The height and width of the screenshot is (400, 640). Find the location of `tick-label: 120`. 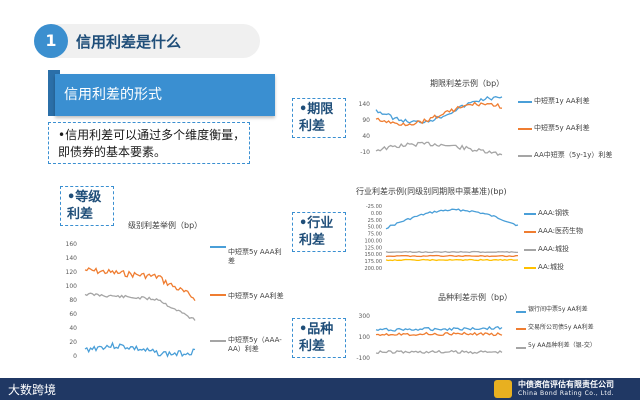

tick-label: 120 is located at coordinates (72, 272).